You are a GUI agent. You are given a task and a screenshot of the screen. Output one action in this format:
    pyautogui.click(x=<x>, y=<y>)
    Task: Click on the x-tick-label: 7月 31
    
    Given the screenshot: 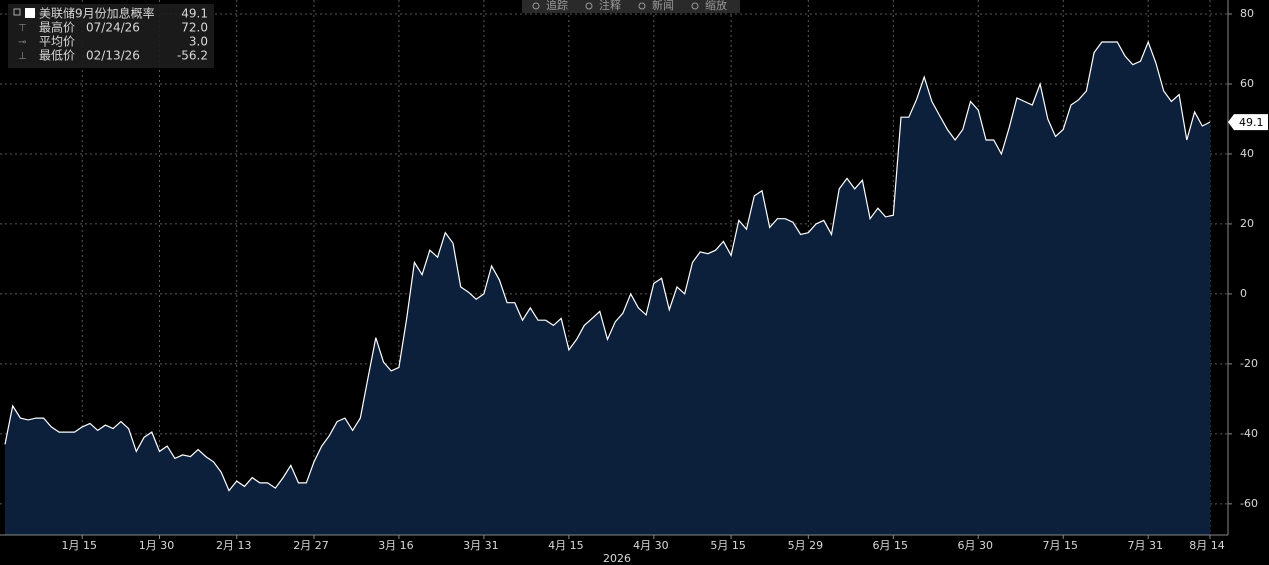 What is the action you would take?
    pyautogui.click(x=1145, y=545)
    